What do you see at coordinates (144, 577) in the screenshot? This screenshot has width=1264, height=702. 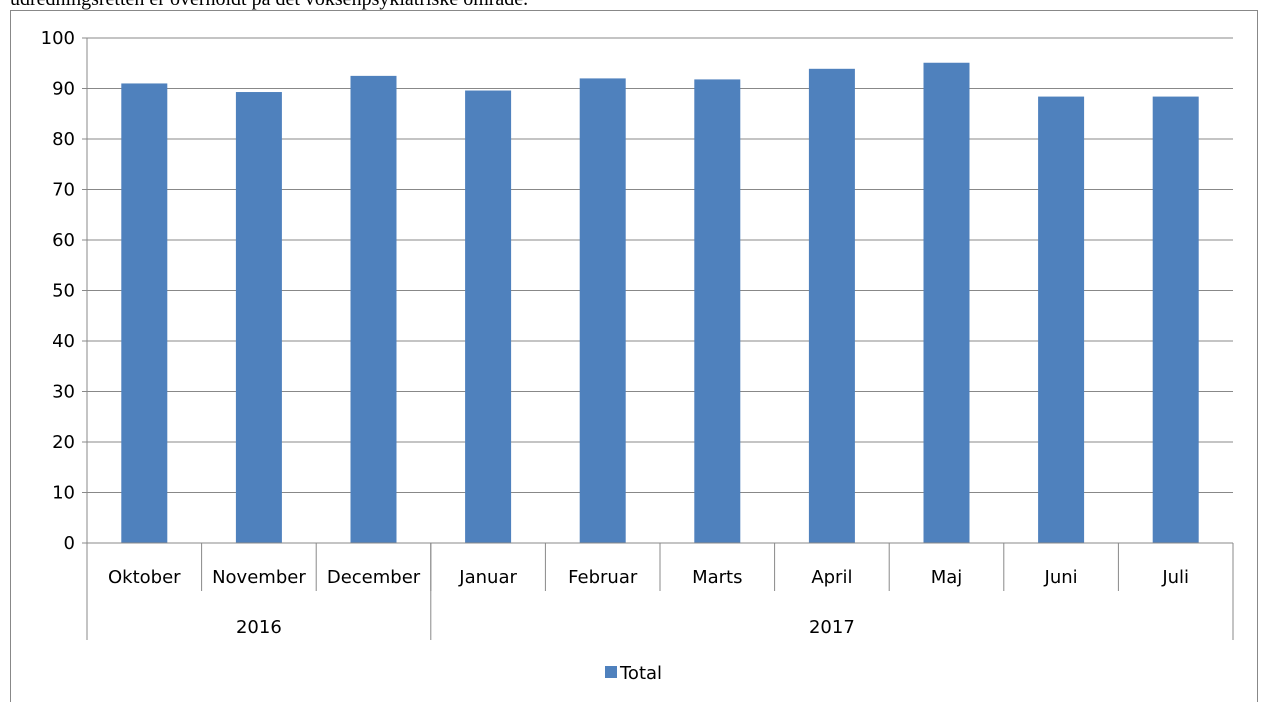 I see `x-tick-label: Oktober` at bounding box center [144, 577].